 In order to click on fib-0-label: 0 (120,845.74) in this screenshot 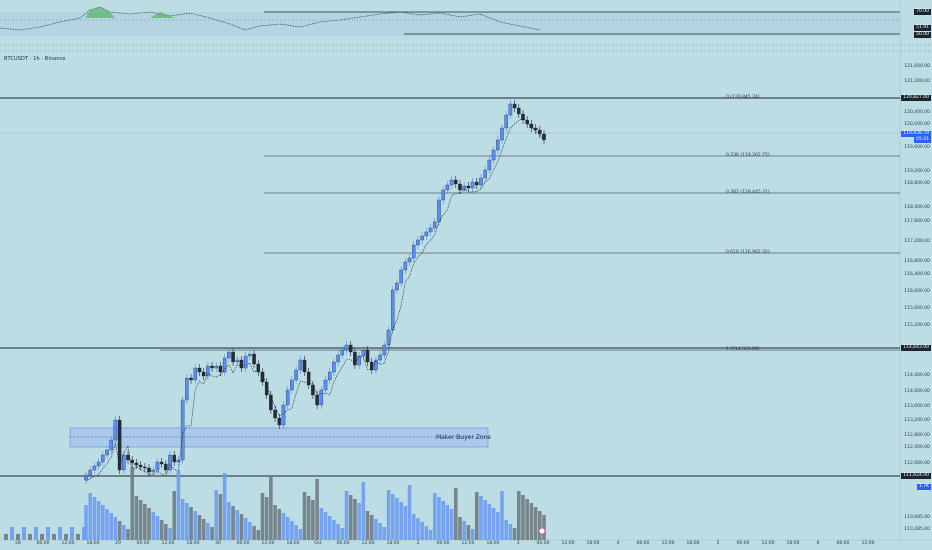, I will do `click(743, 97)`.